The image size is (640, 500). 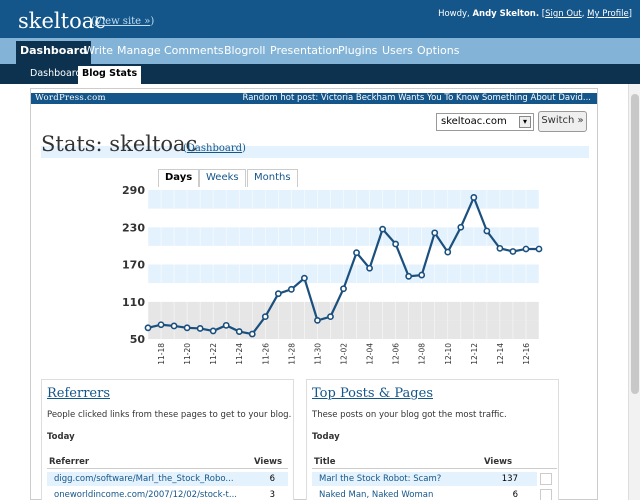 What do you see at coordinates (54, 52) in the screenshot?
I see `menu-item-dashboard: Dashboard` at bounding box center [54, 52].